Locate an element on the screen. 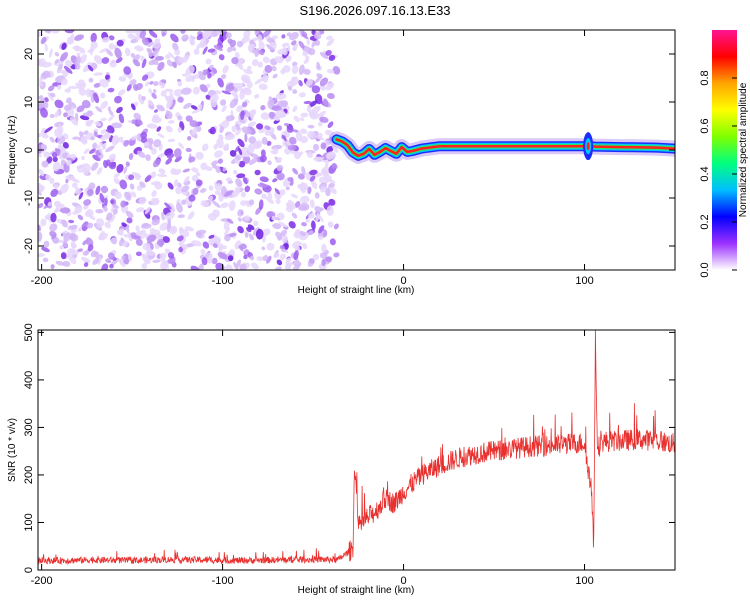  spectrogram-ytick-label: 20 is located at coordinates (29, 54).